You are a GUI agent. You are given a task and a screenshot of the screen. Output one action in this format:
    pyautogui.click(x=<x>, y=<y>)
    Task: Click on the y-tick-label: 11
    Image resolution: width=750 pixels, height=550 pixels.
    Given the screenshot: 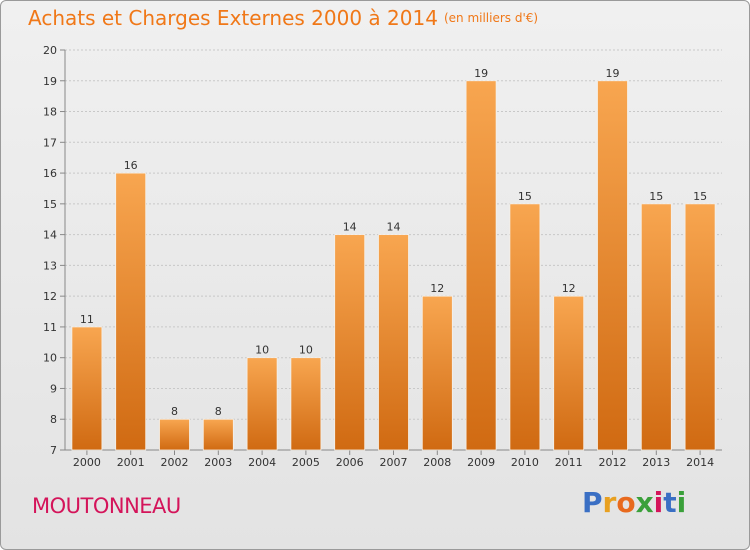 What is the action you would take?
    pyautogui.click(x=50, y=327)
    